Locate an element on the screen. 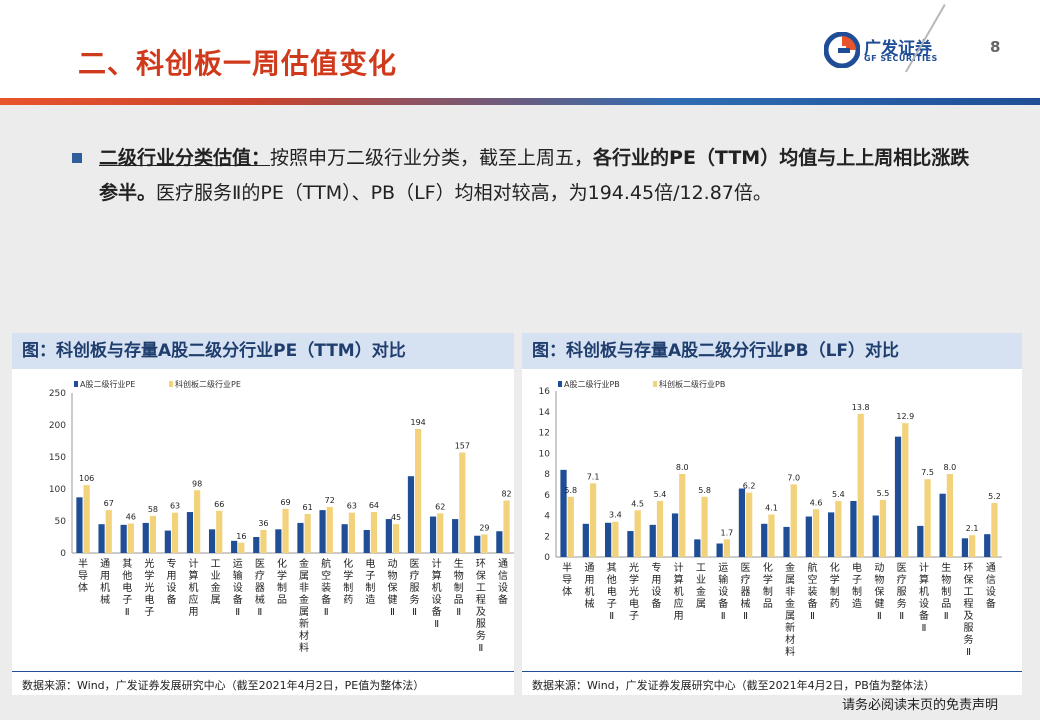 The height and width of the screenshot is (720, 1040). y-tick-label-8: 16 is located at coordinates (545, 392).